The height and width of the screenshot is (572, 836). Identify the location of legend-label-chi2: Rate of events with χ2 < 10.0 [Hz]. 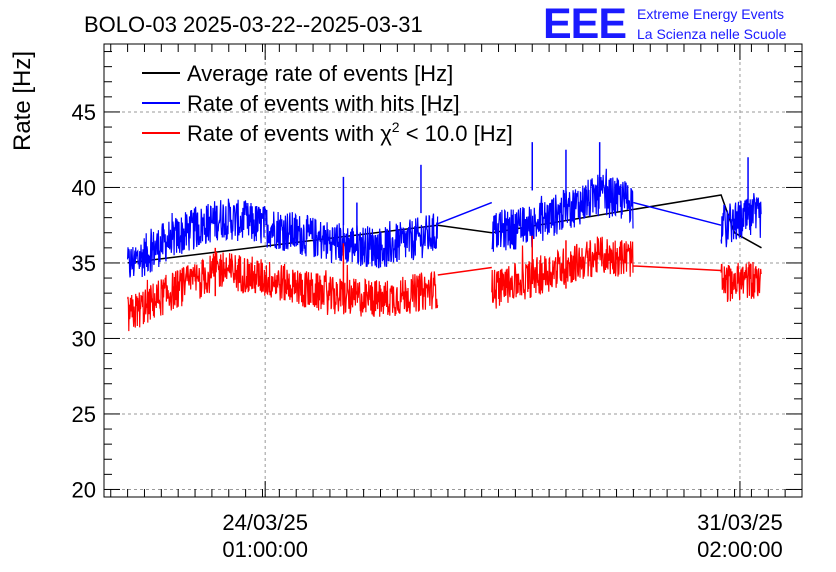
(350, 132).